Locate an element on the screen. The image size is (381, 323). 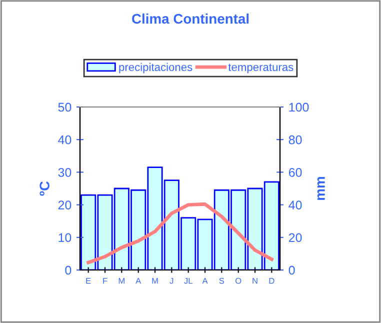
y-tick-label: 40 is located at coordinates (65, 139).